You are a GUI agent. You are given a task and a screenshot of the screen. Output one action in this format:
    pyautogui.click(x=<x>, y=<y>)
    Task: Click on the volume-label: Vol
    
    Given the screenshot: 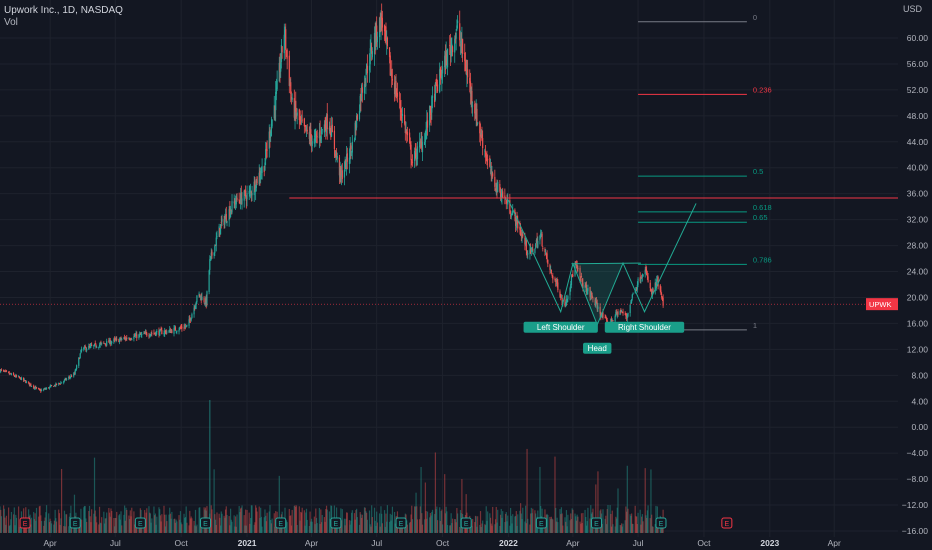 What is the action you would take?
    pyautogui.click(x=11, y=22)
    